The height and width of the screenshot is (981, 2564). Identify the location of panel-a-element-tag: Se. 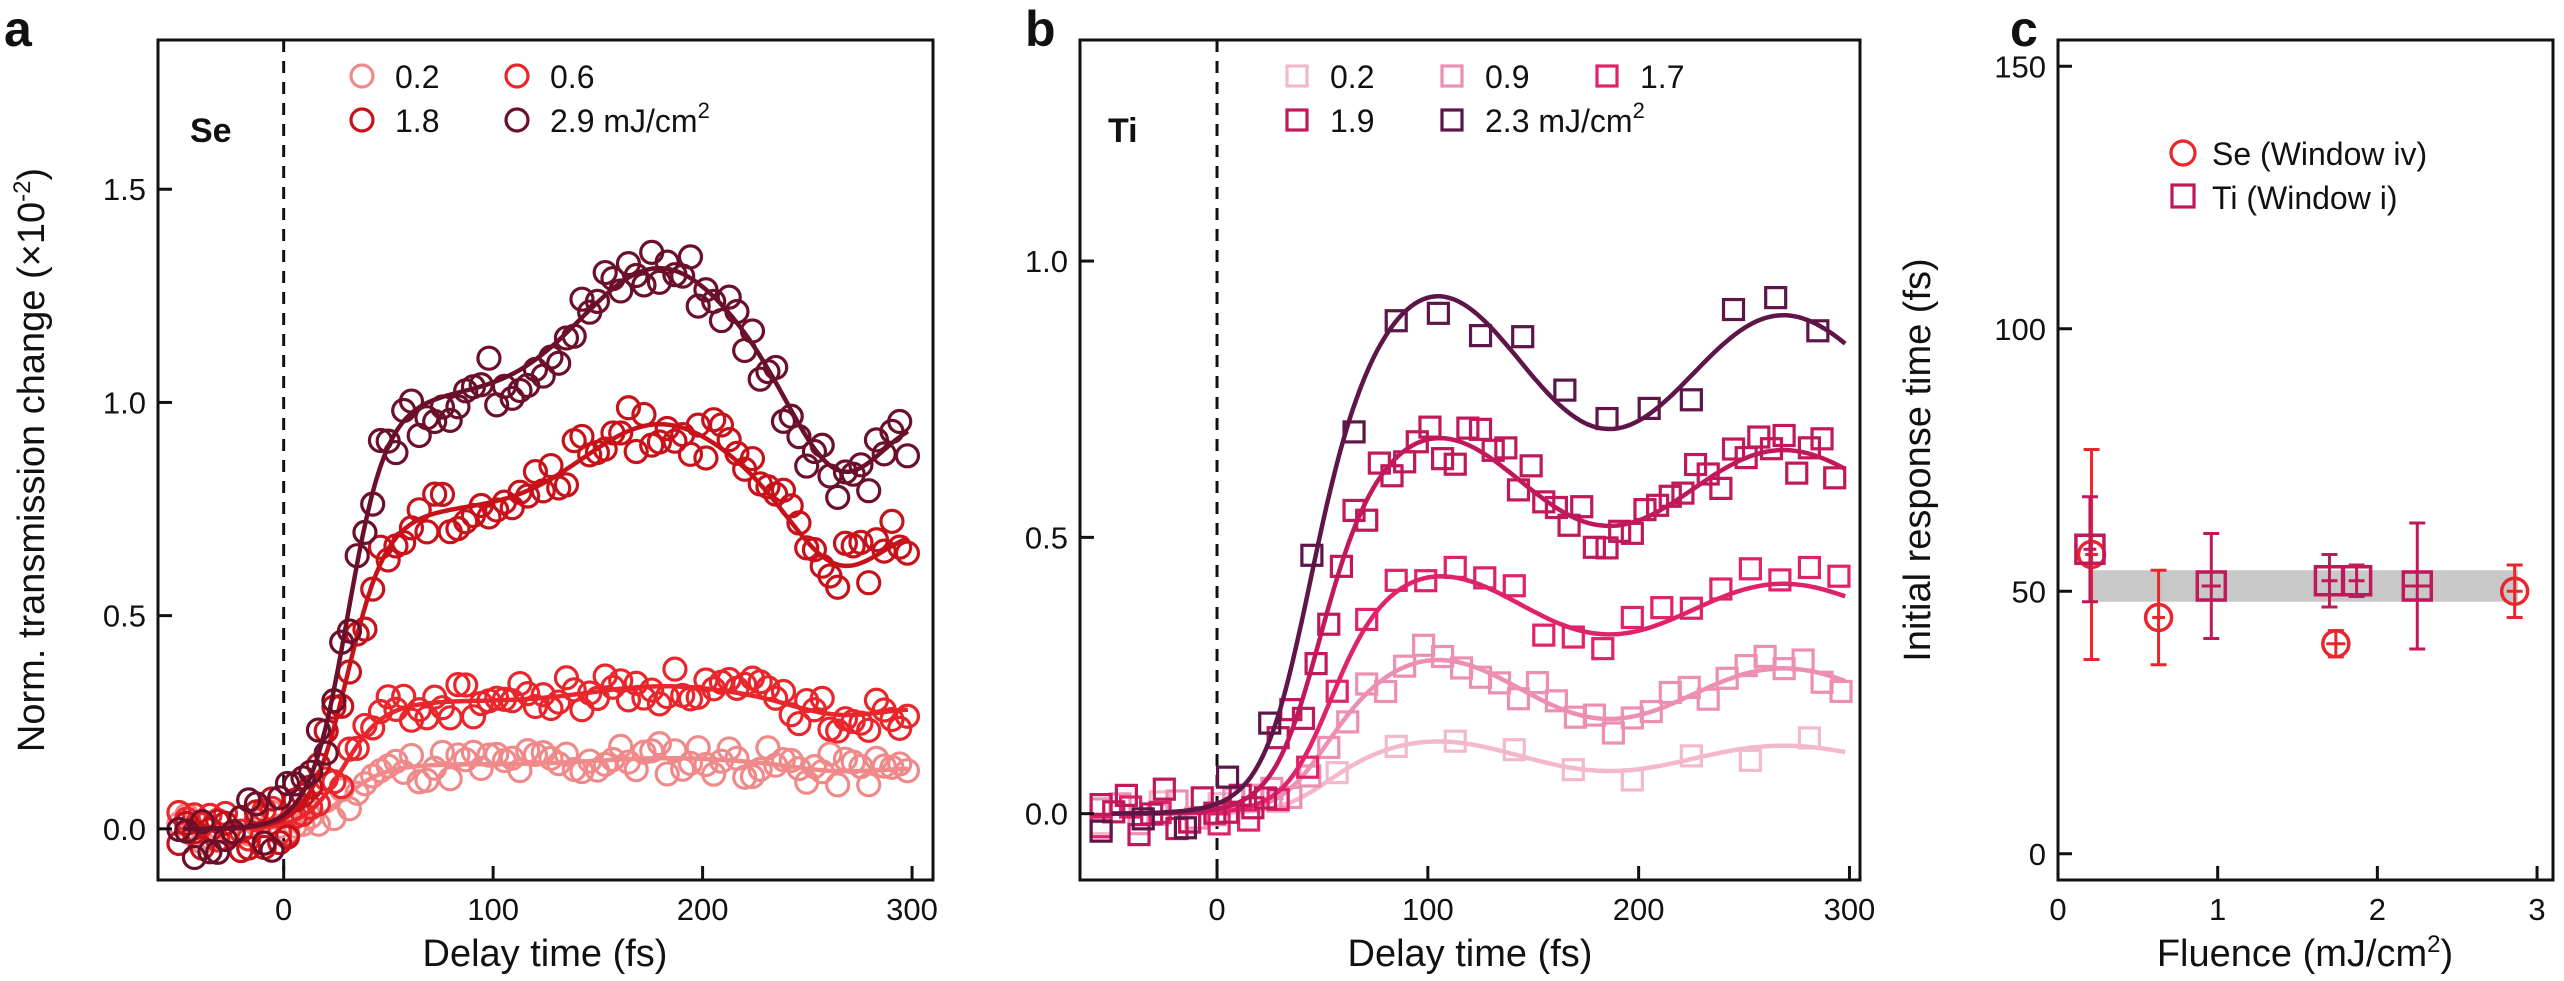
(211, 131).